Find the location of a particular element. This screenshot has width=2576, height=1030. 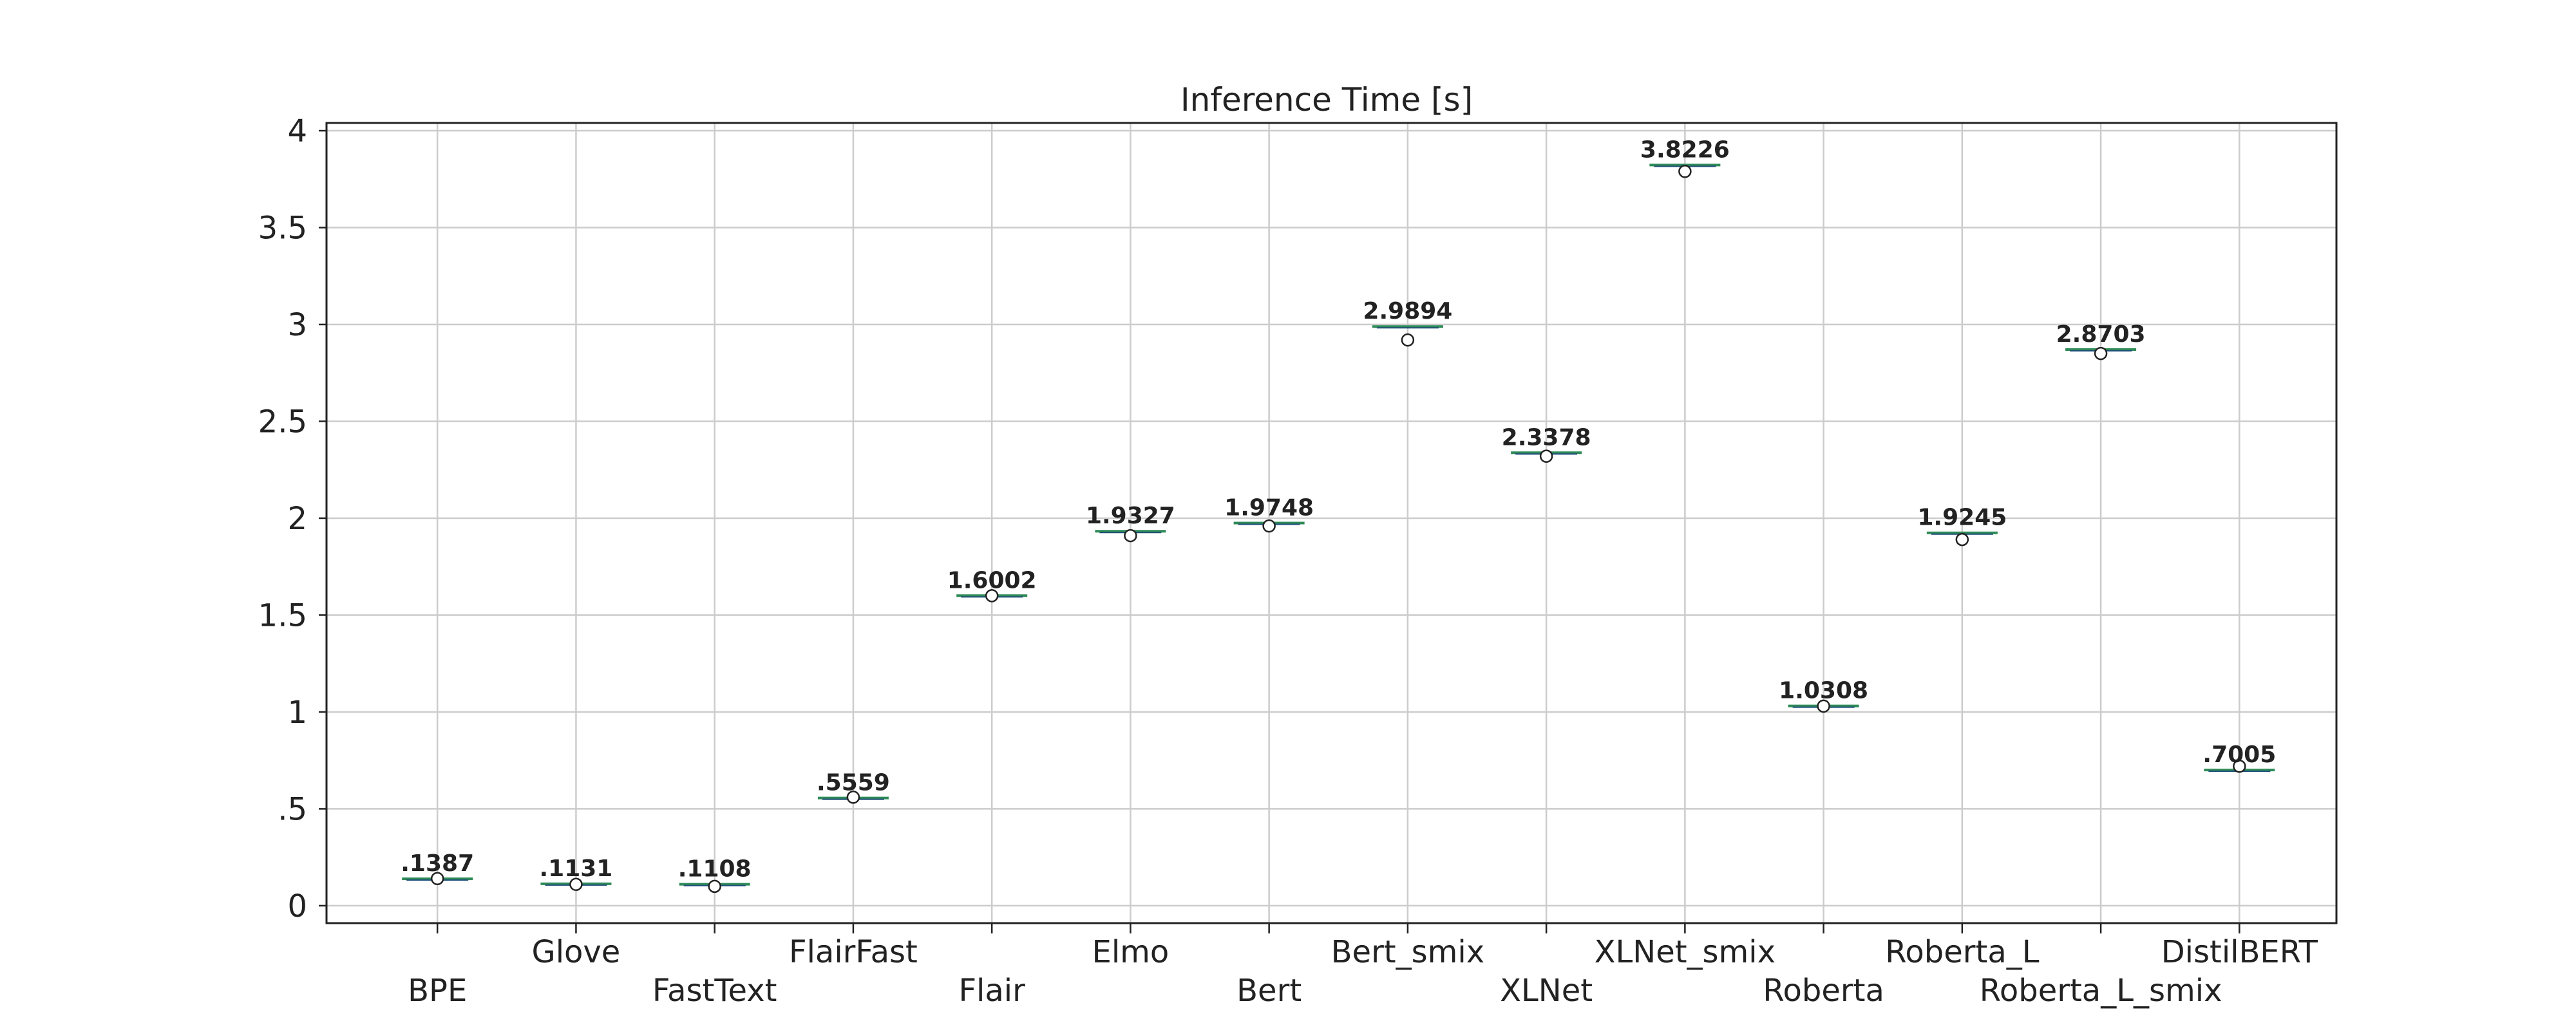

x-tick-label: Bert_smix is located at coordinates (1408, 952).